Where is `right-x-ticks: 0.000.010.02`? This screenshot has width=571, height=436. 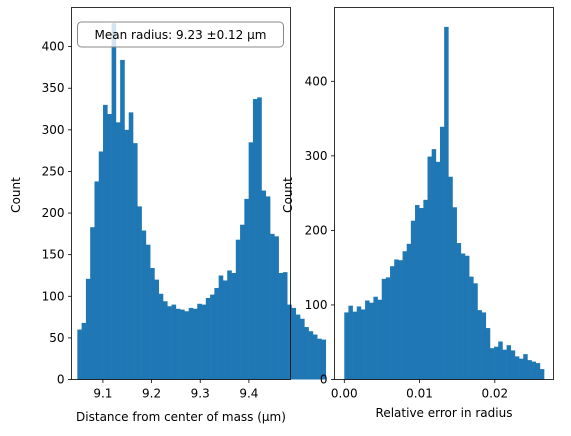
right-x-ticks: 0.000.010.02 is located at coordinates (419, 390).